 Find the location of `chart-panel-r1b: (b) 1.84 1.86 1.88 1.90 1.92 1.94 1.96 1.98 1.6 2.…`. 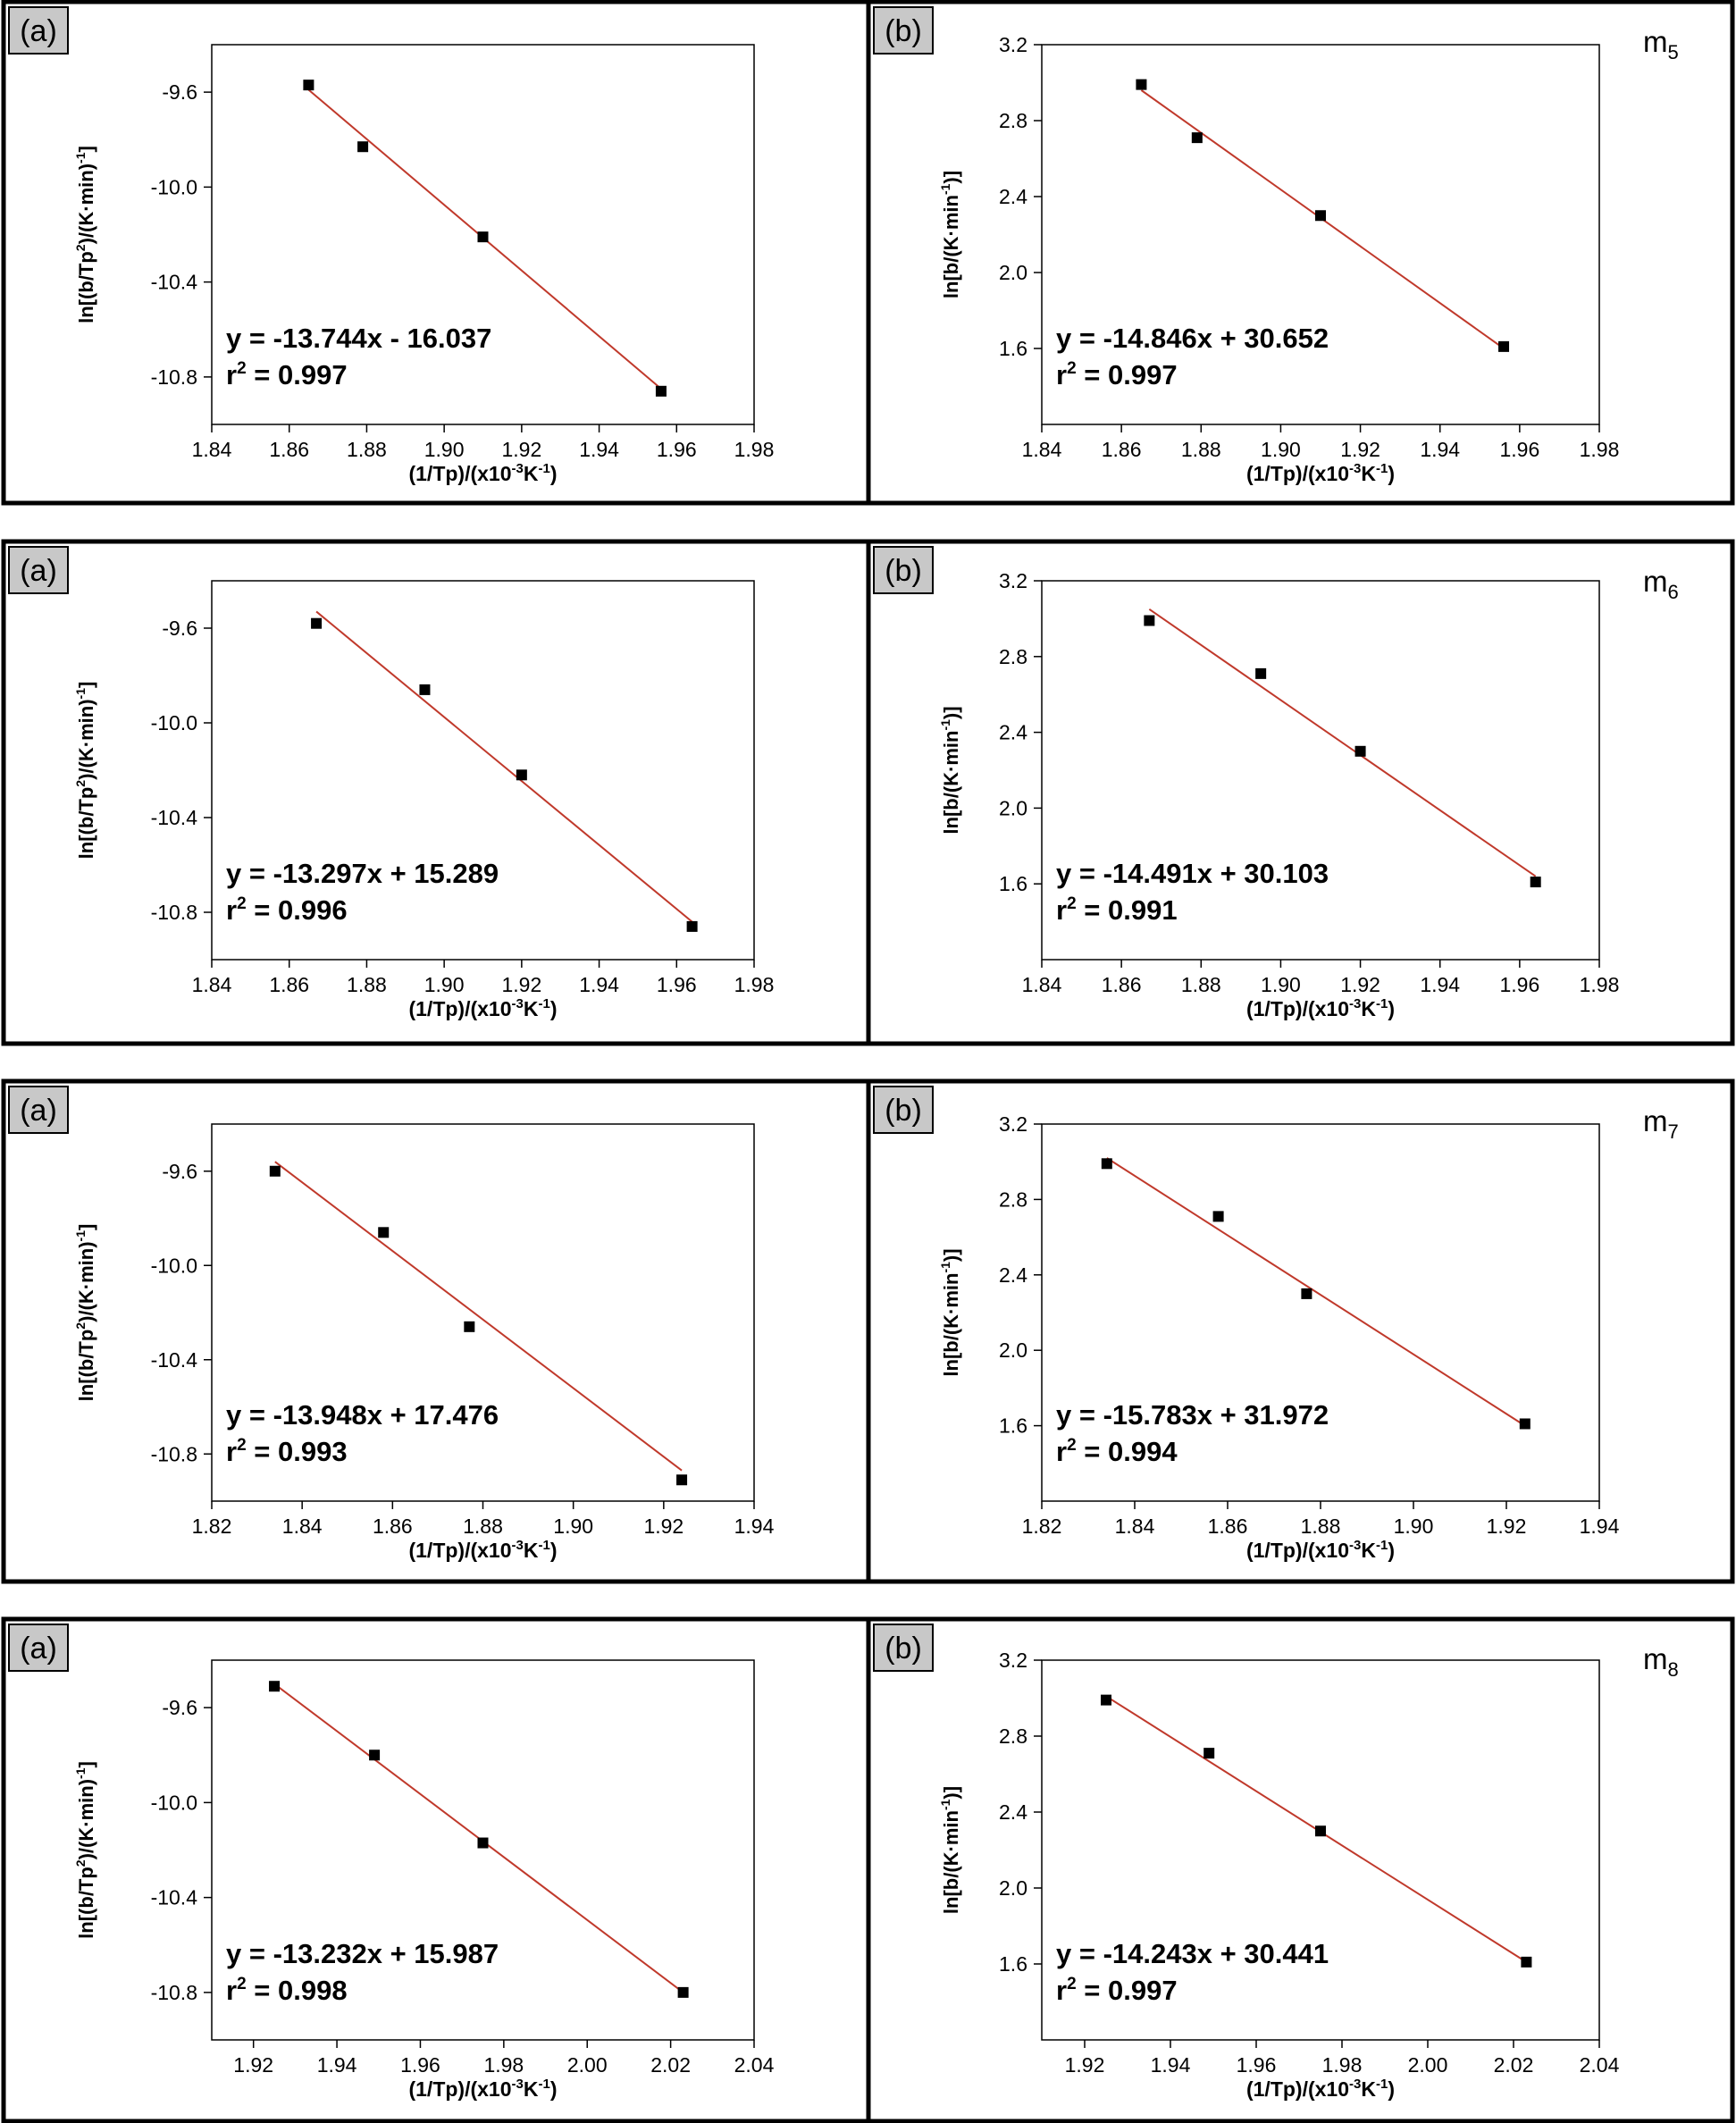

chart-panel-r1b: (b) 1.84 1.86 1.88 1.90 1.92 1.94 1.96 1.98 1.6 2.… is located at coordinates (1300, 253).